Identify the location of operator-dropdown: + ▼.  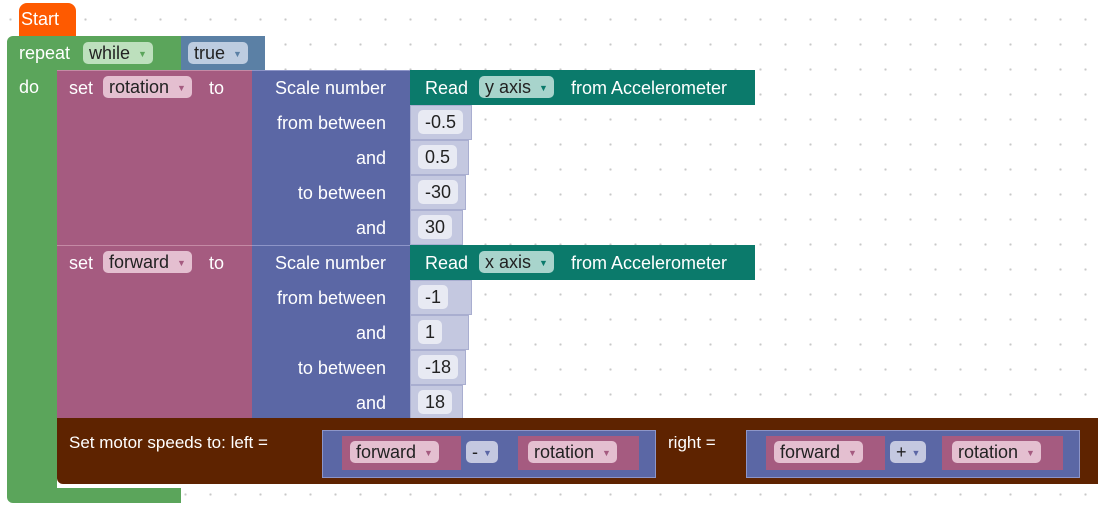
(908, 452).